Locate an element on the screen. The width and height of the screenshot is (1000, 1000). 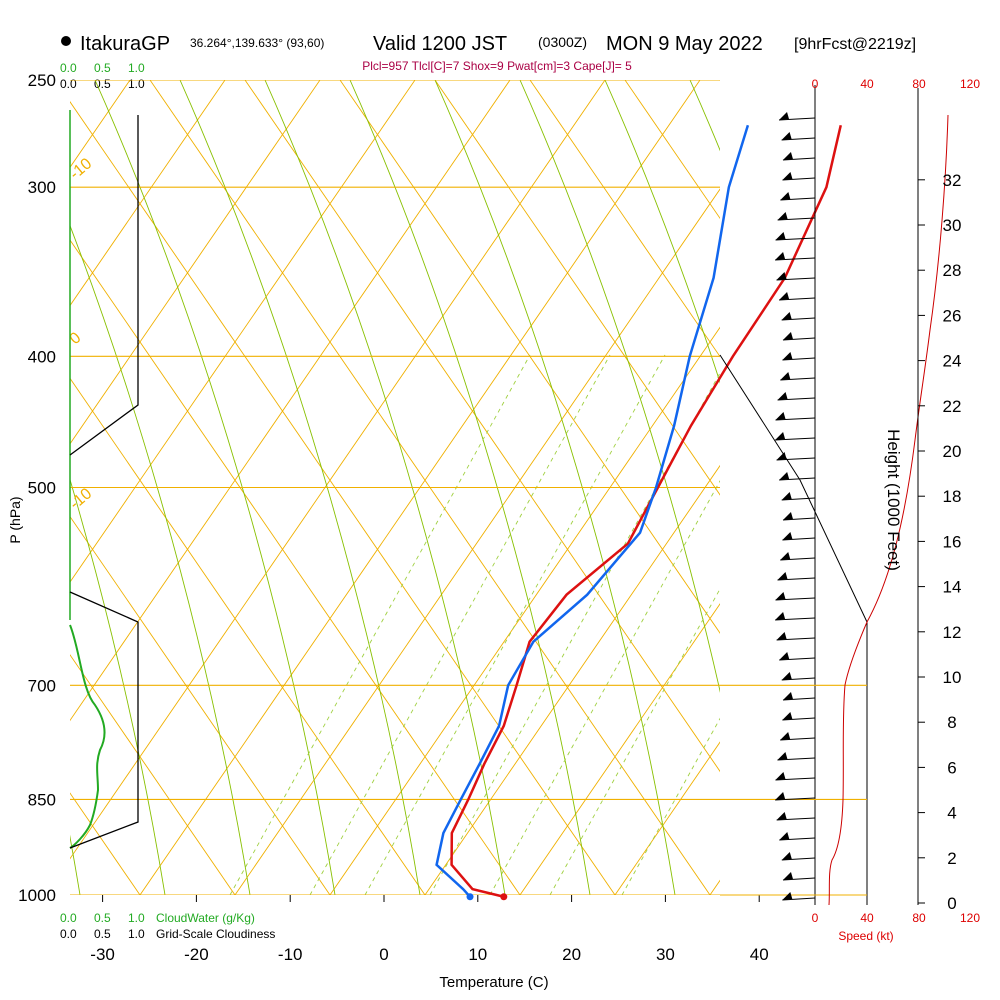
height-tick: 18 is located at coordinates (952, 496).